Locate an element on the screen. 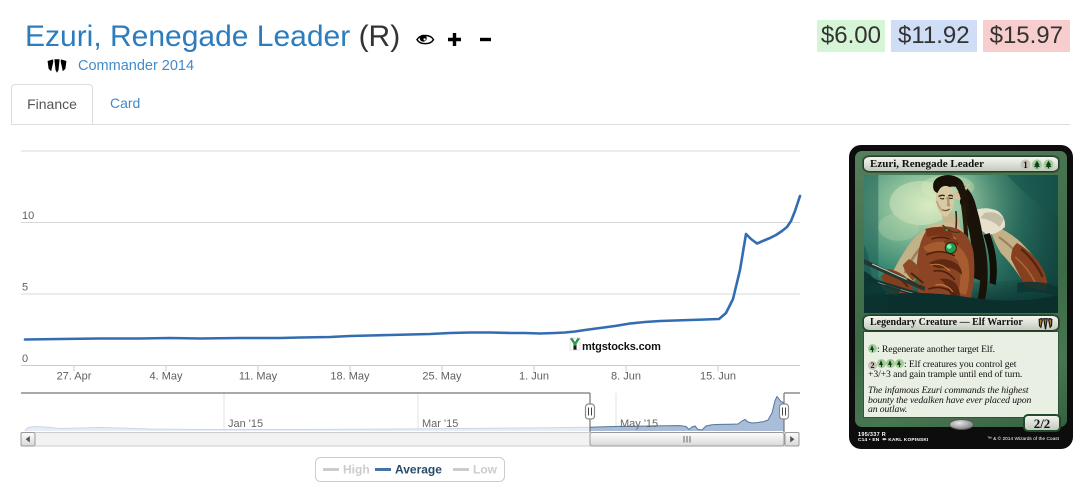 This screenshot has width=1081, height=491. svg-text: 5 is located at coordinates (25, 288).